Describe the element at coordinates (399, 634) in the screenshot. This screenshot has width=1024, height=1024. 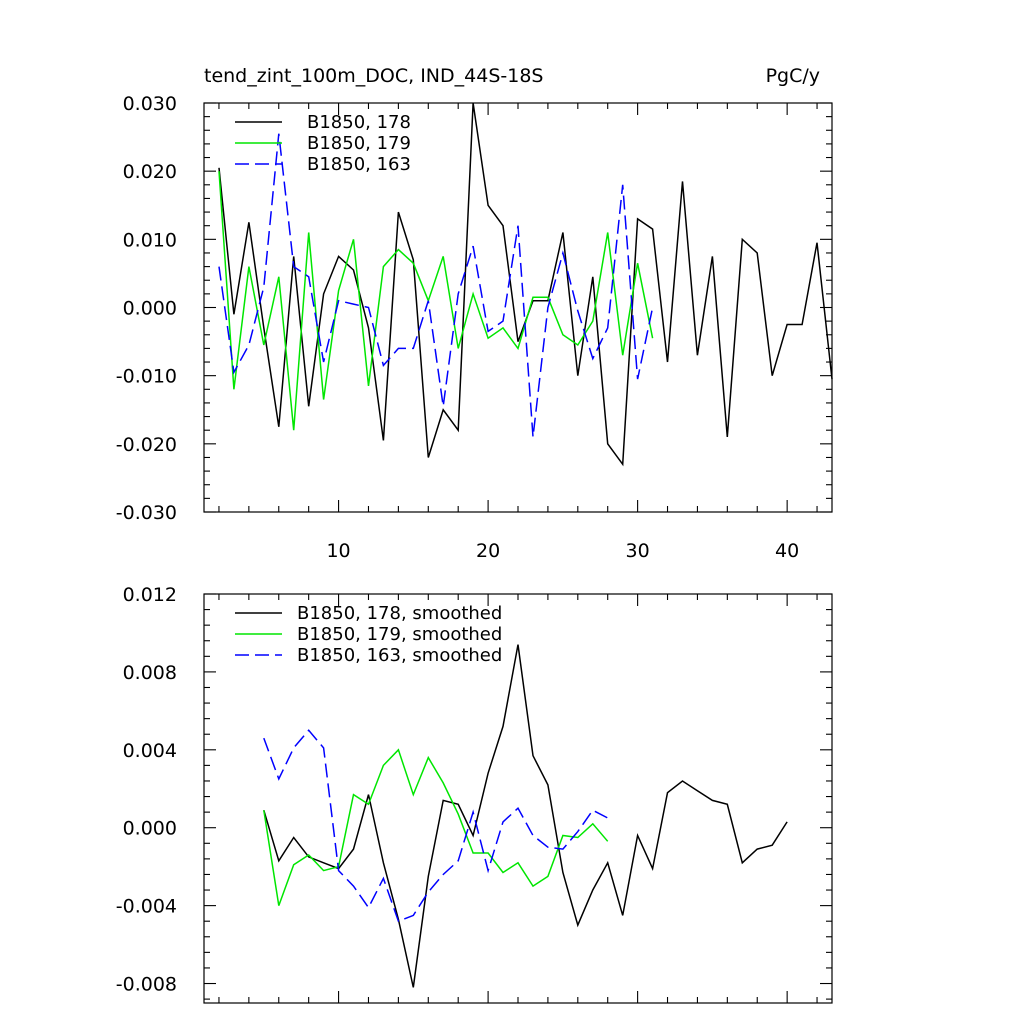
I see `legend-label: B1850, 179, smoothed` at that location.